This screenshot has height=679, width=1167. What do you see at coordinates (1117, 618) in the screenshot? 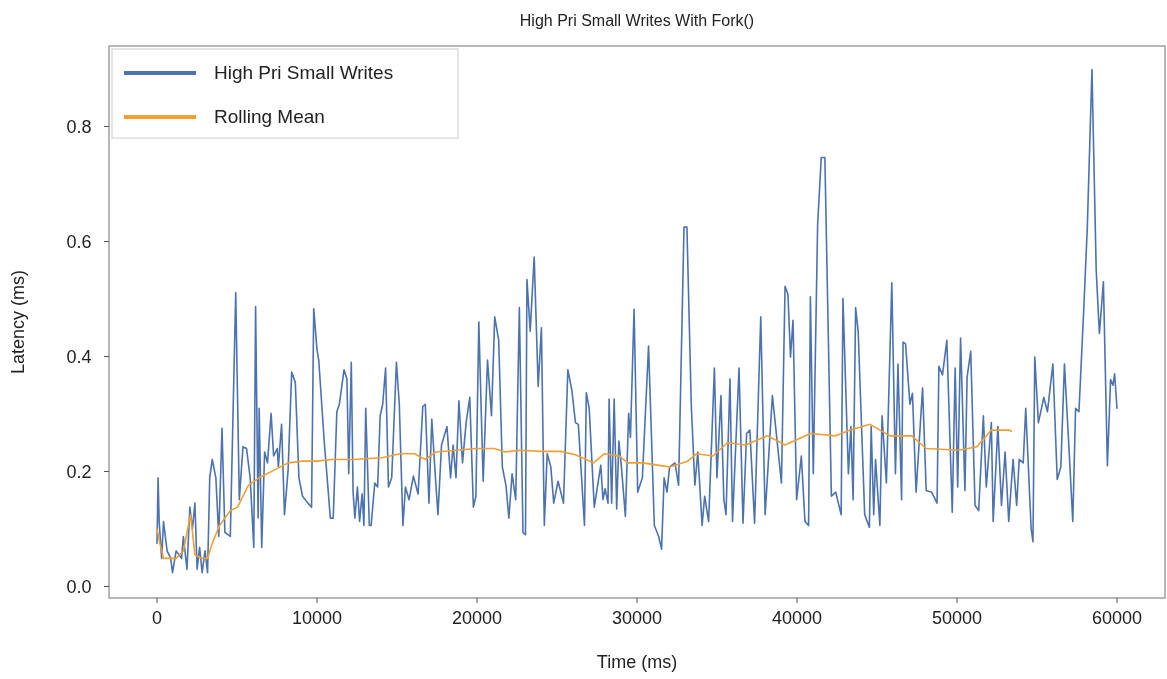
I see `x-tick-label: 60000` at bounding box center [1117, 618].